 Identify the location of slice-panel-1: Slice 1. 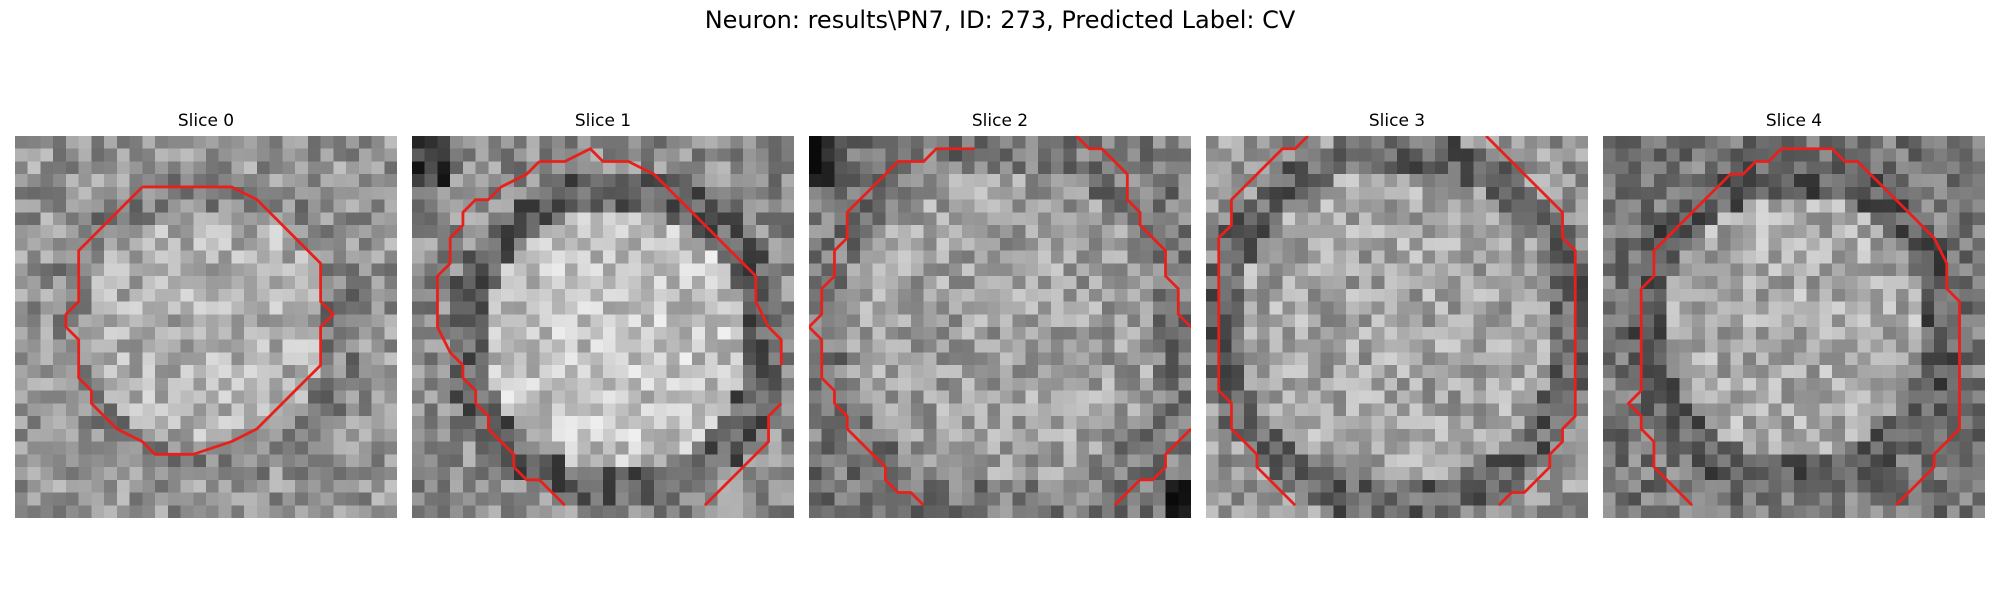
(603, 313).